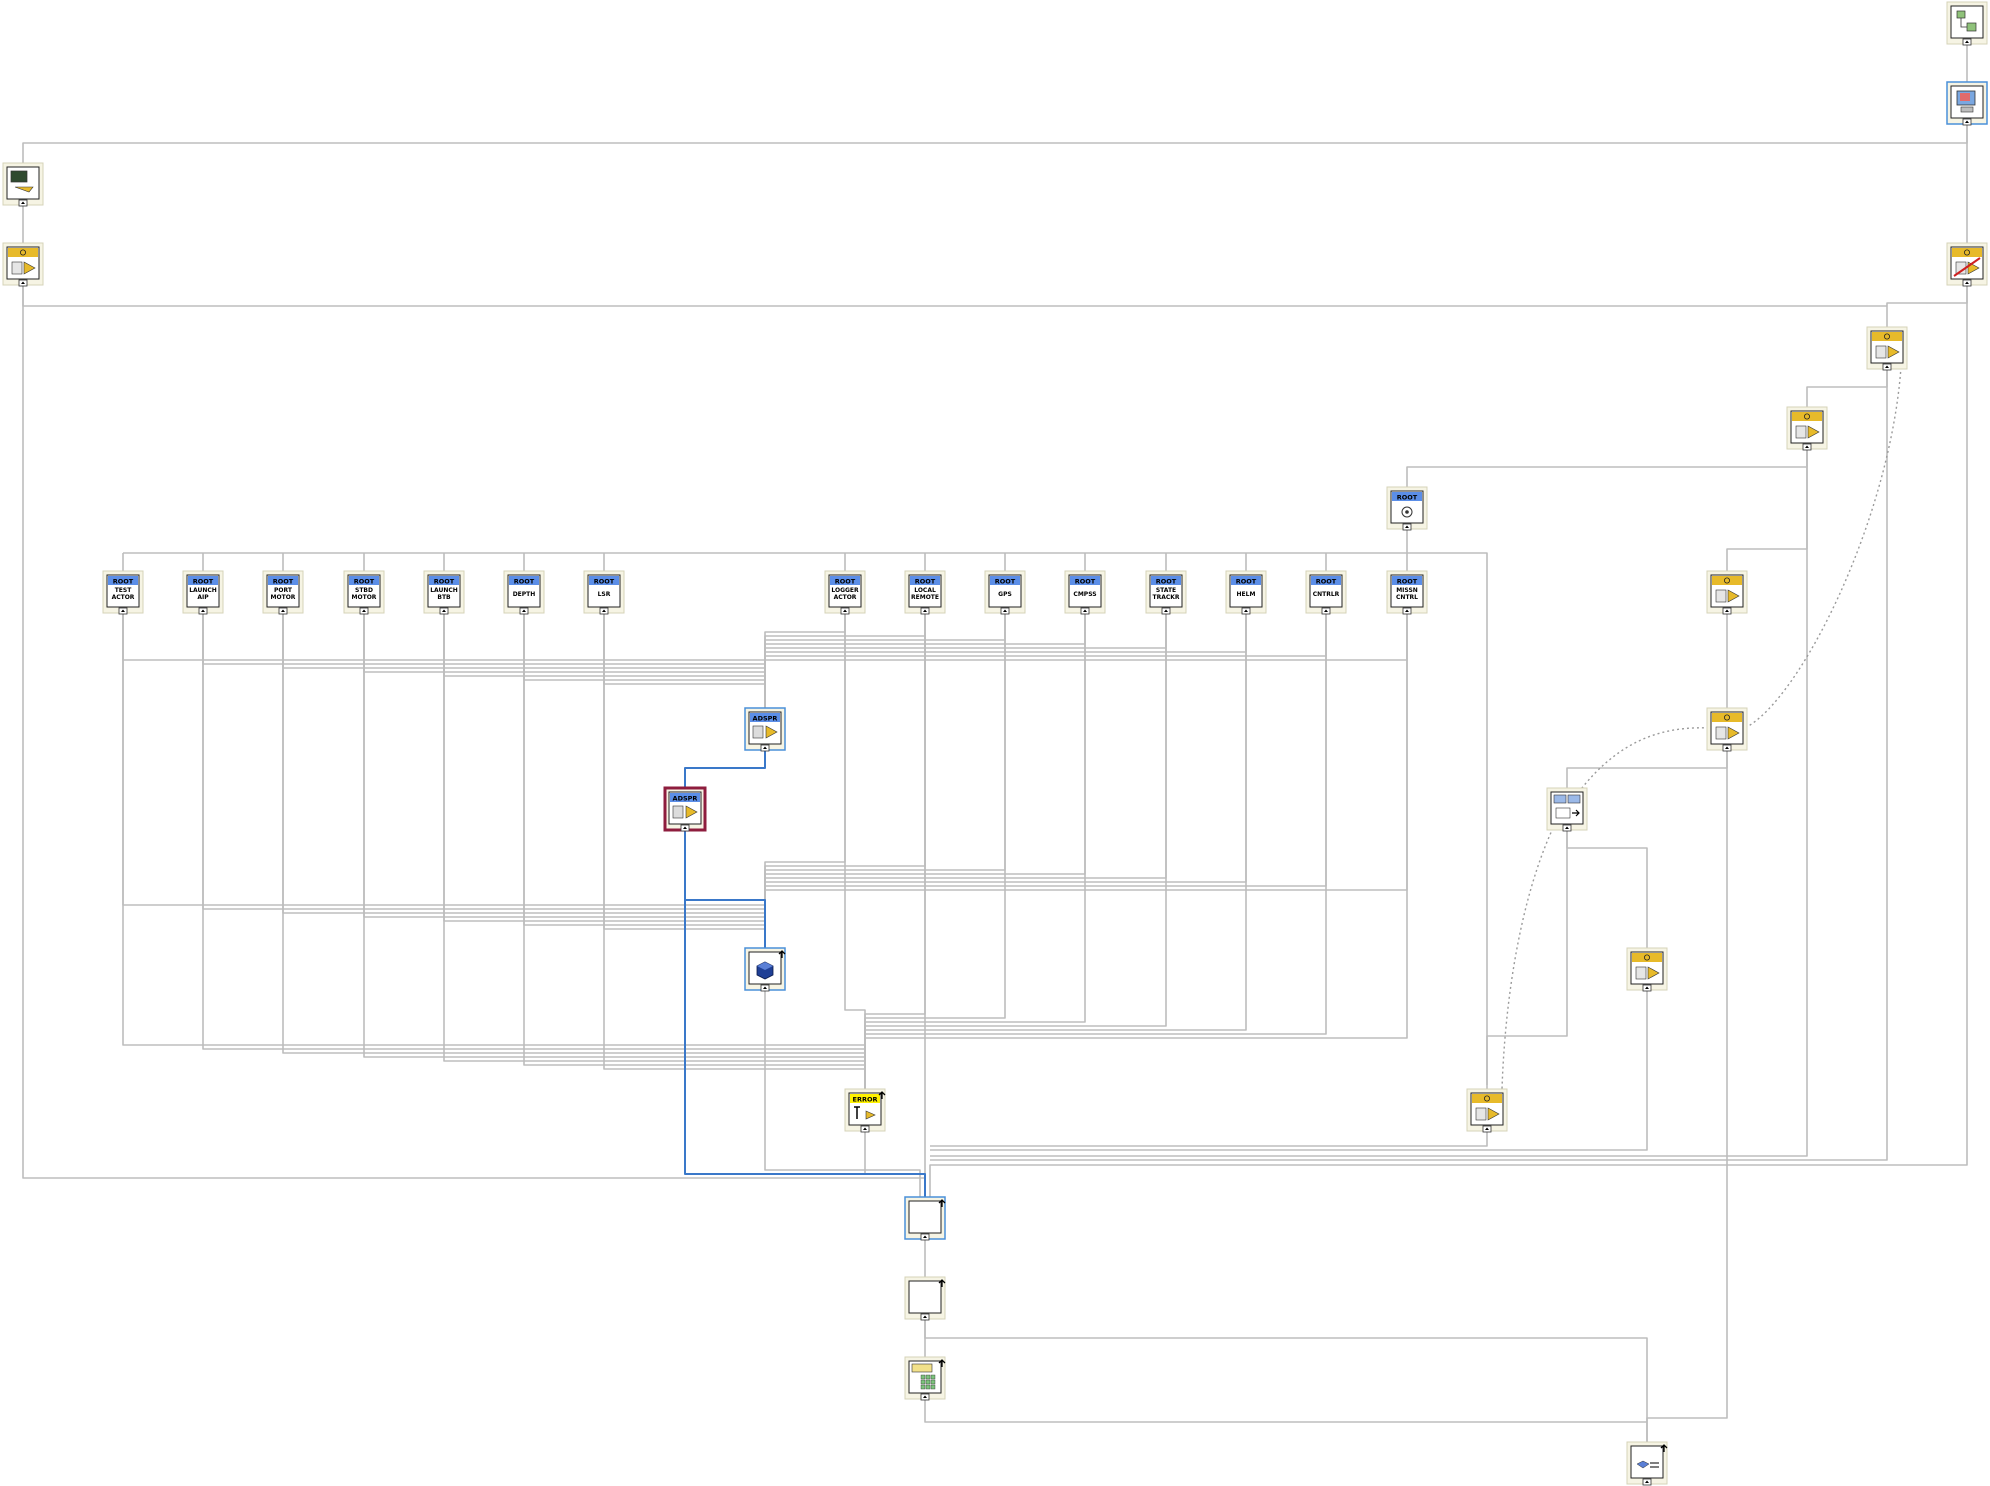  Describe the element at coordinates (1407, 597) in the screenshot. I see `node-sublabel: CNTRL` at that location.